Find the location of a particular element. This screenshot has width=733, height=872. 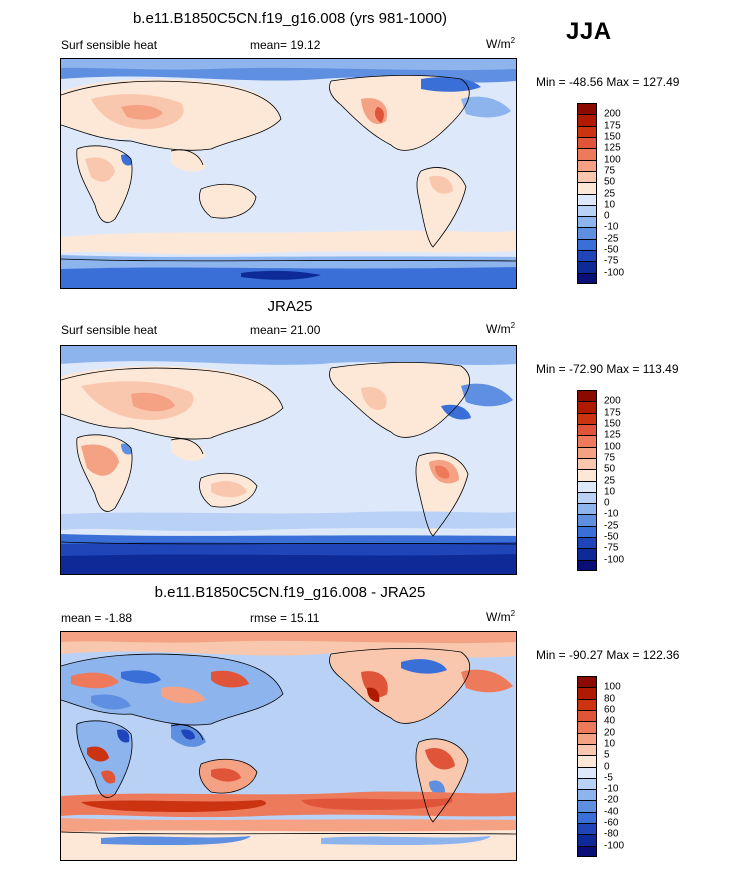

panel-2-colorbar-tick: 125 is located at coordinates (612, 435).